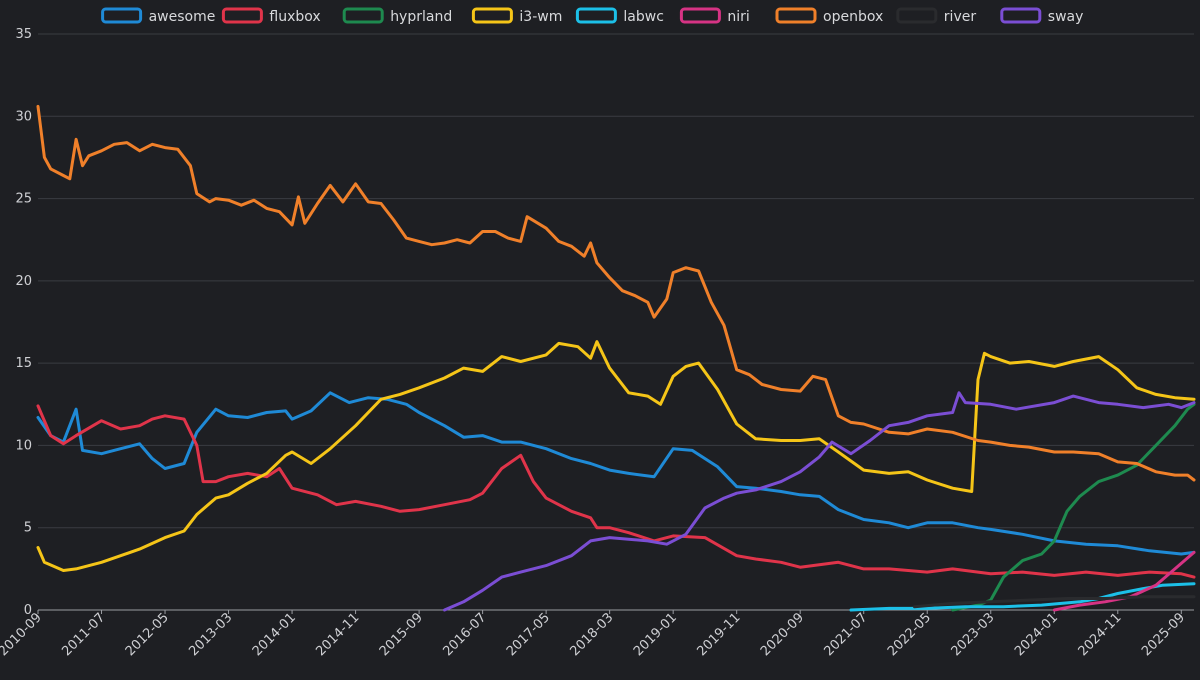 This screenshot has height=680, width=1200. I want to click on series-line-river, so click(1054, 602).